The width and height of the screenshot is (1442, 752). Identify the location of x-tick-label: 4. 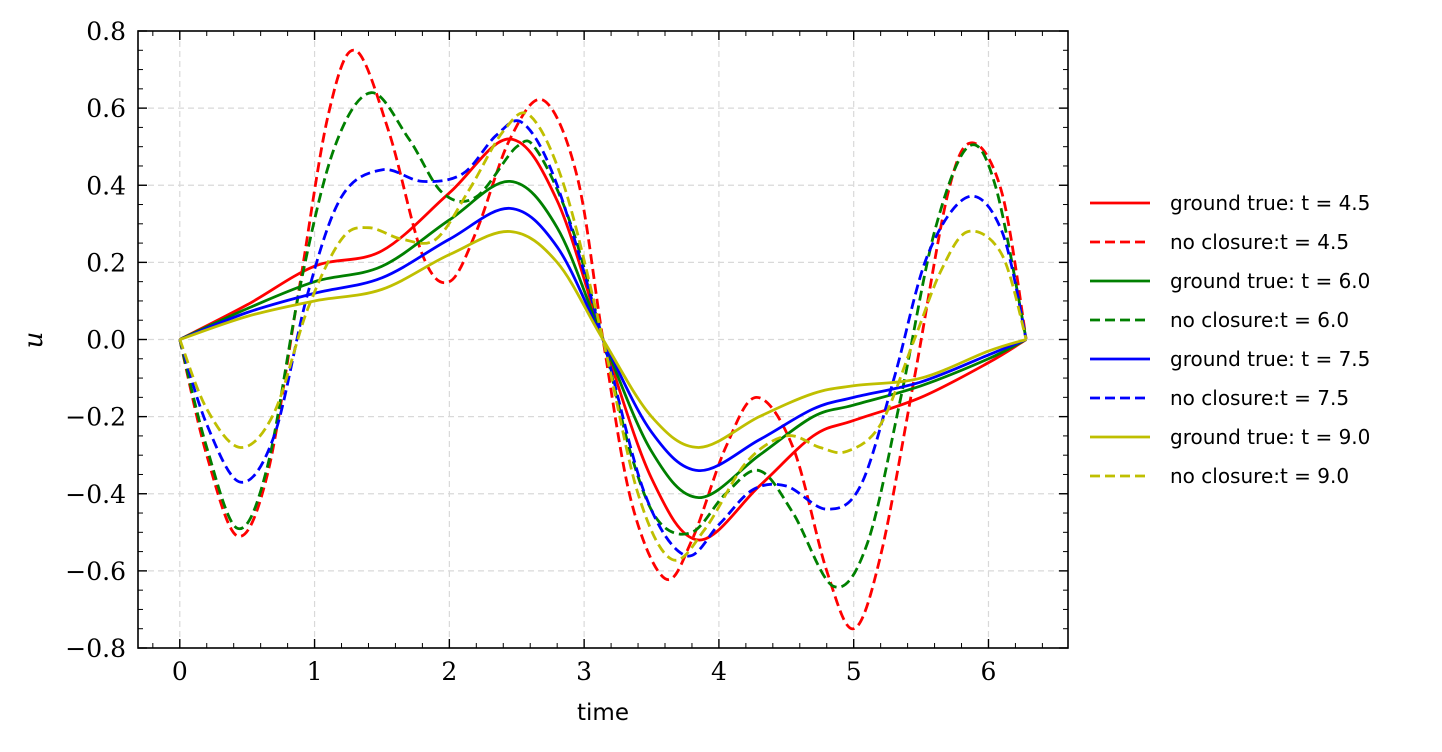
(719, 671).